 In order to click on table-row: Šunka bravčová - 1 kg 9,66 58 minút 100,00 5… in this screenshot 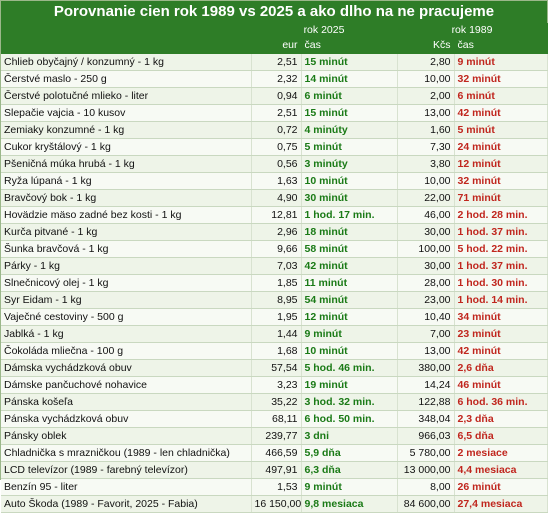, I will do `click(274, 249)`.